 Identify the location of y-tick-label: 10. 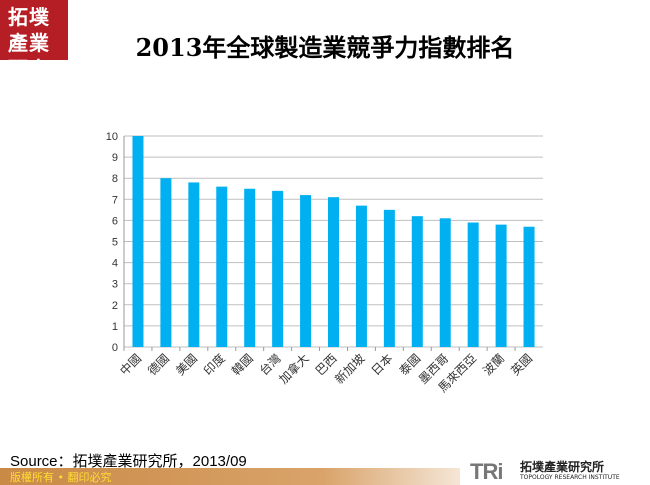
(112, 137).